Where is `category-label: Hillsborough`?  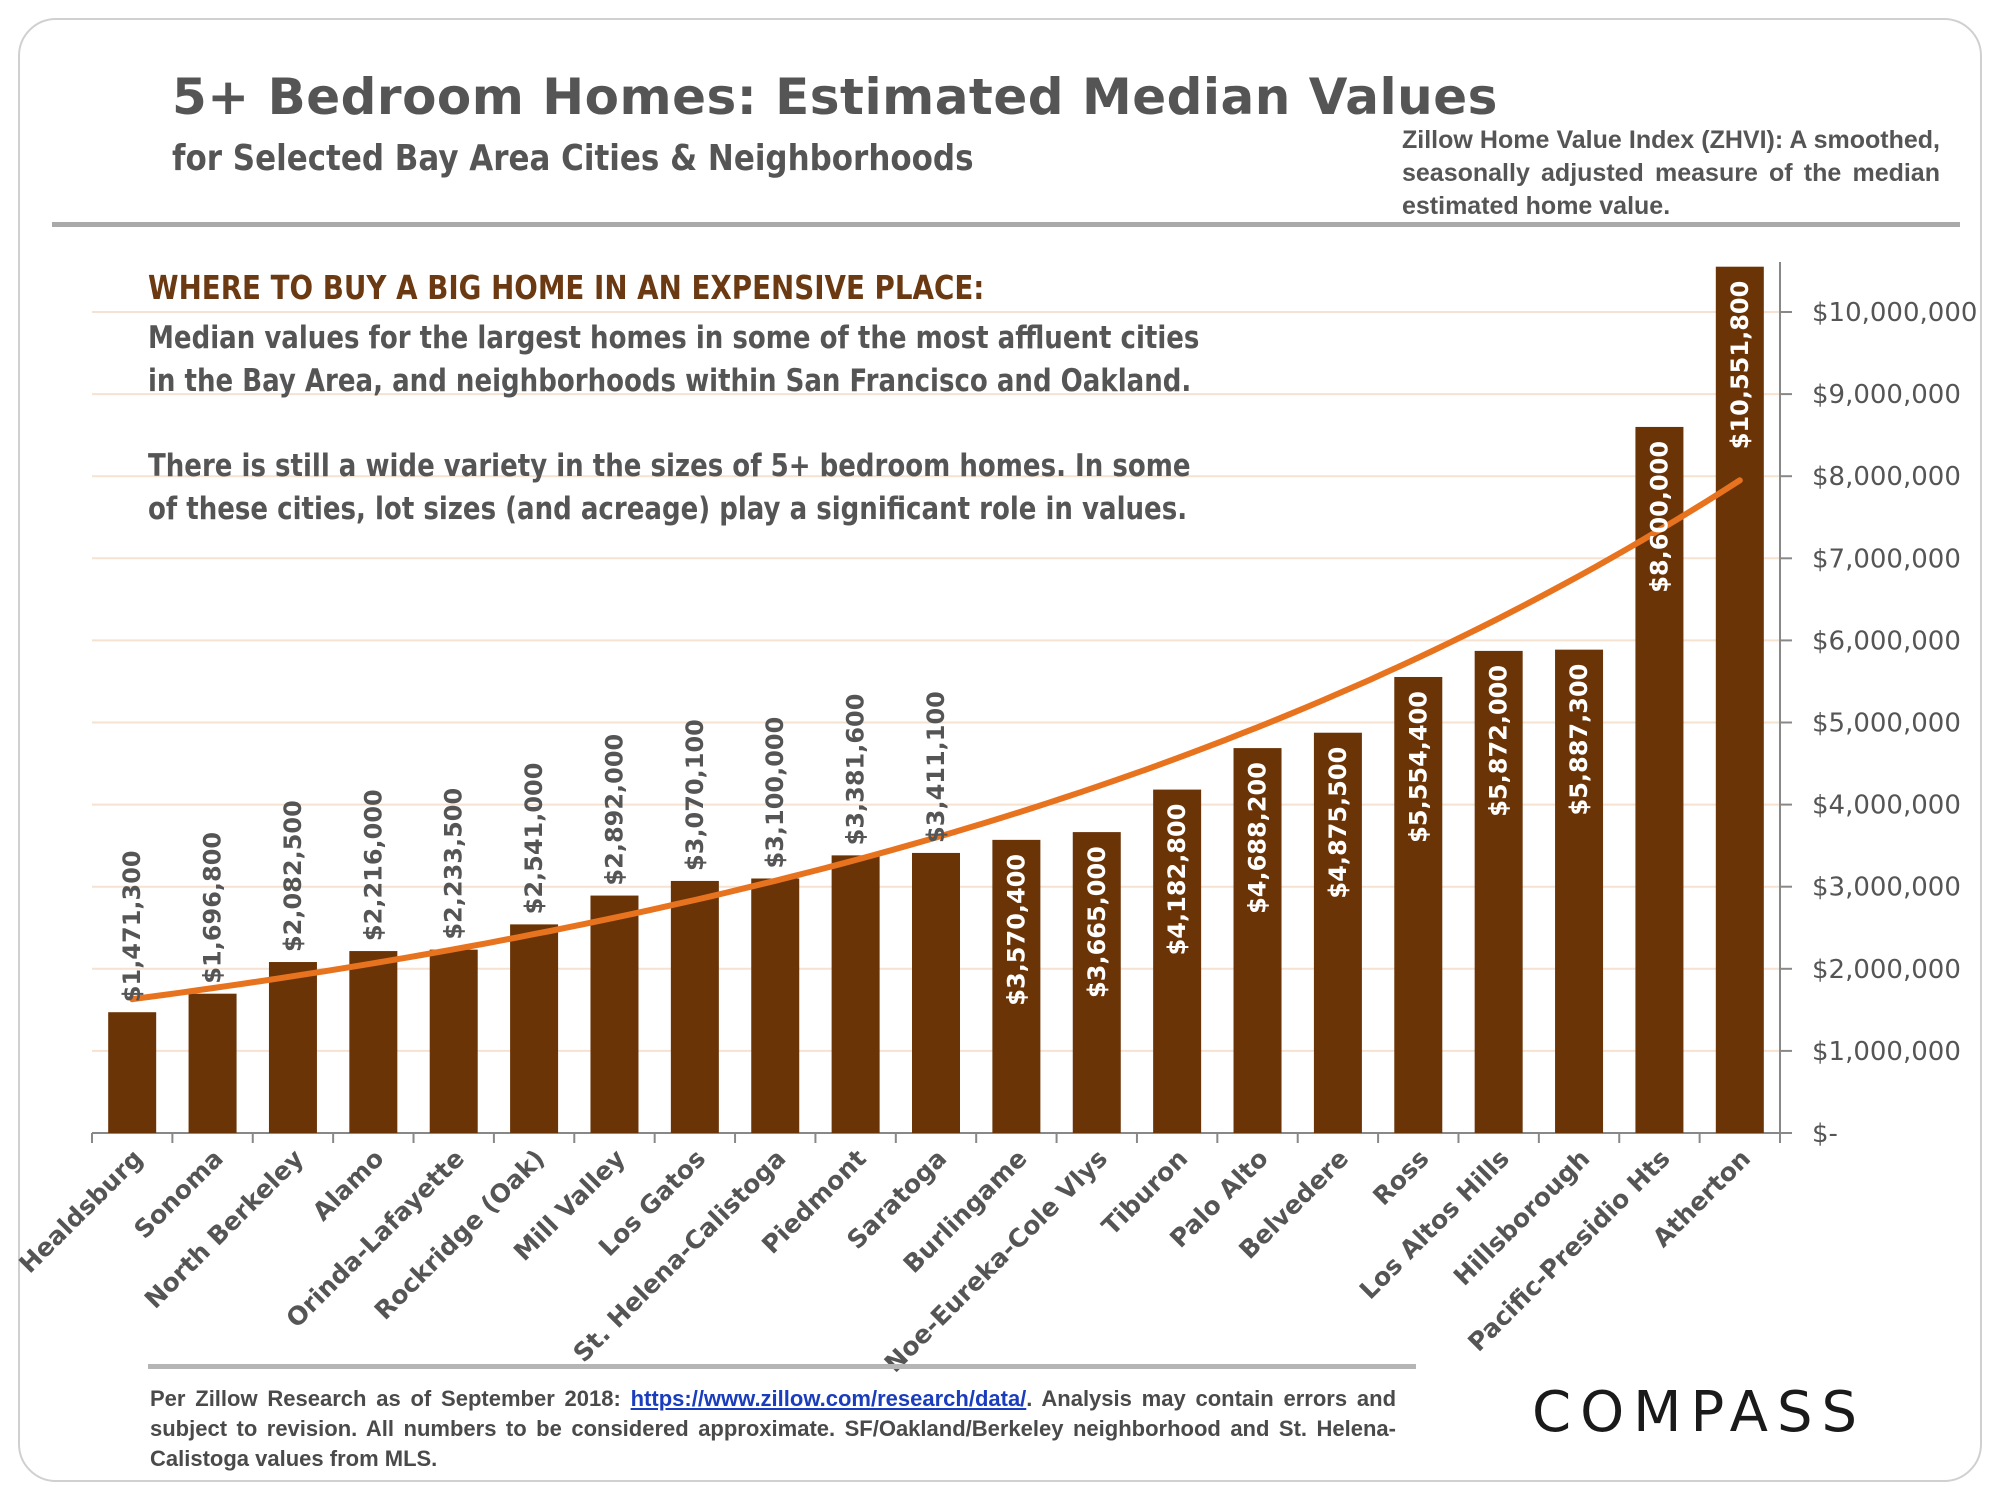 category-label: Hillsborough is located at coordinates (1521, 1217).